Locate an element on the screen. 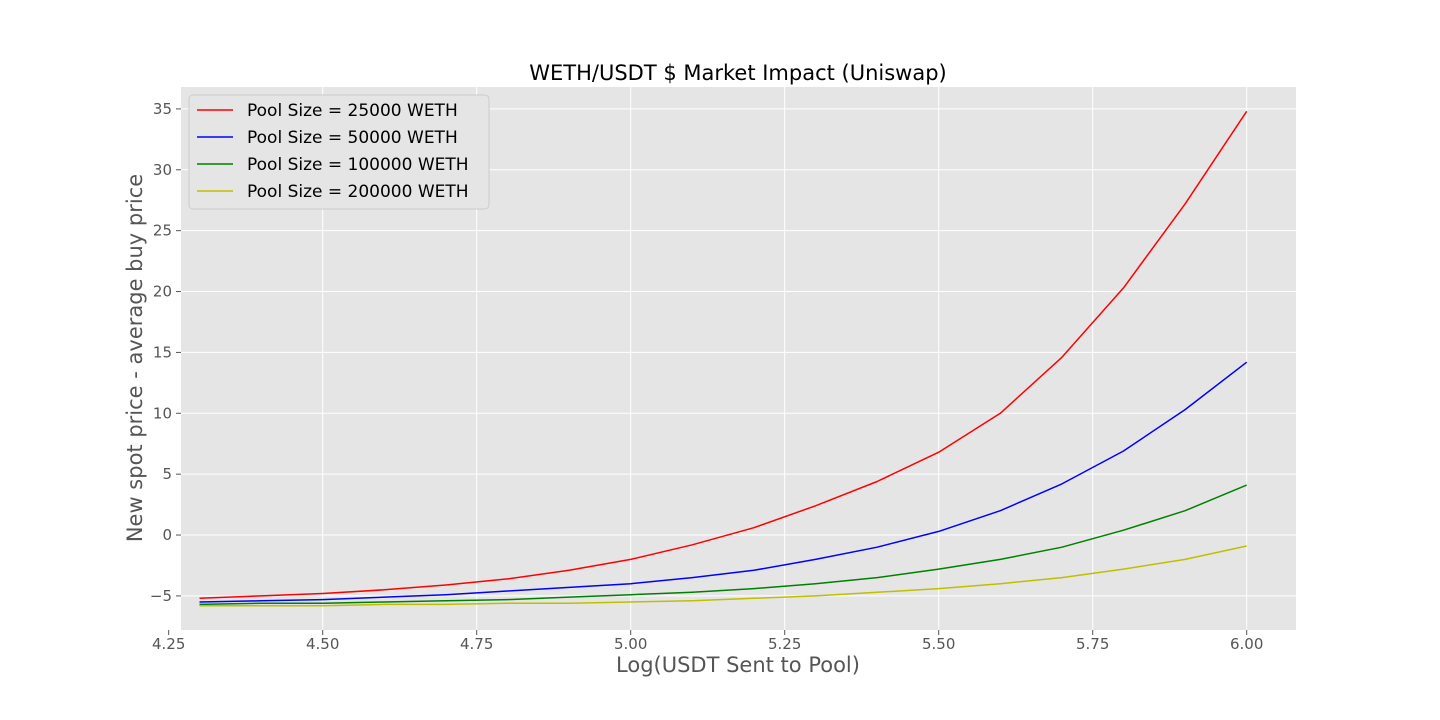 Image resolution: width=1440 pixels, height=720 pixels. x-tick-label: 5.50 is located at coordinates (938, 644).